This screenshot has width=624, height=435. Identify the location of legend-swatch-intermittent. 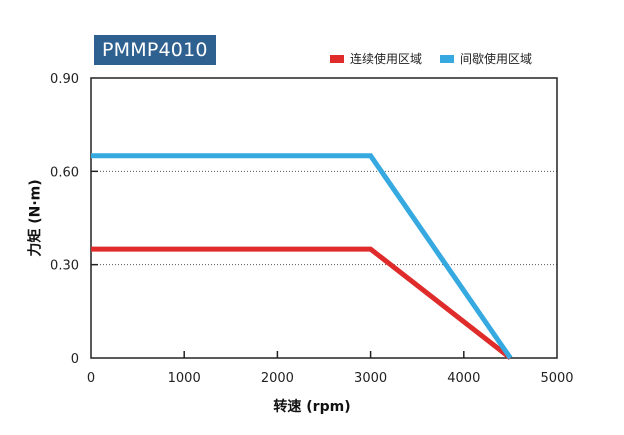
(447, 58).